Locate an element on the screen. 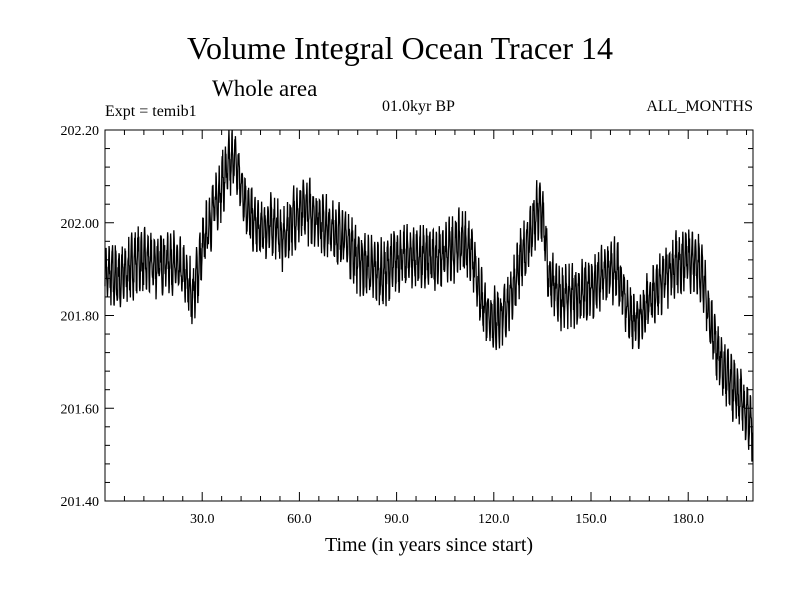 The image size is (800, 600). y-tick-label: 201.60 is located at coordinates (80, 409).